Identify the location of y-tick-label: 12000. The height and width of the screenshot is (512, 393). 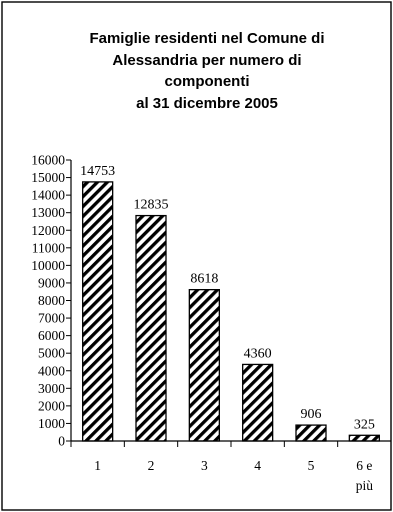
(48, 230).